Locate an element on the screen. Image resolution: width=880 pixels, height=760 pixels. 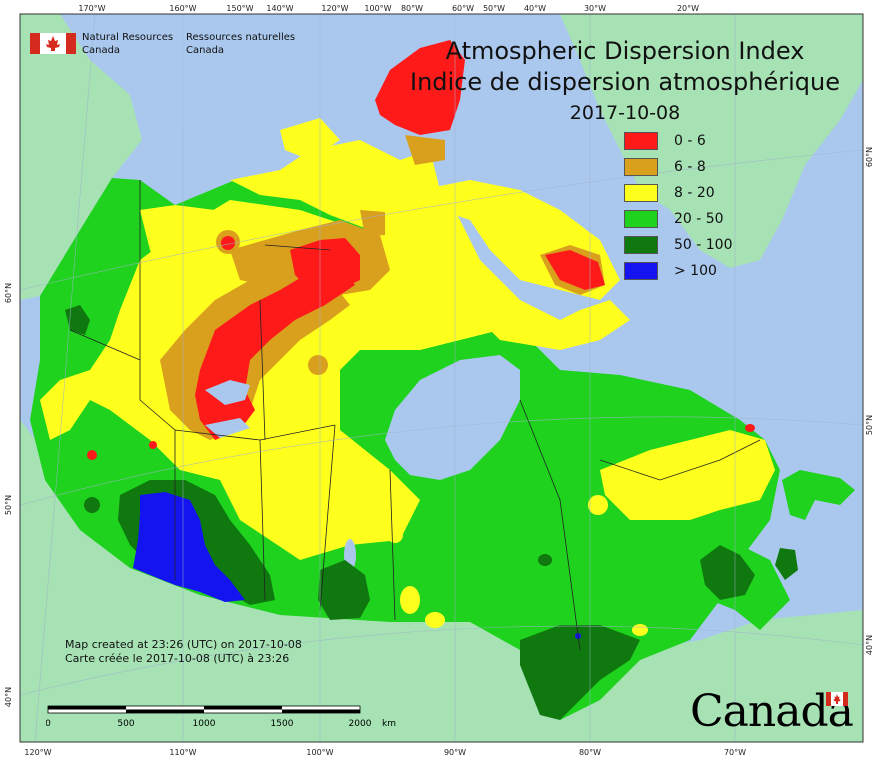
legend-label: 6 - 8 is located at coordinates (690, 167).